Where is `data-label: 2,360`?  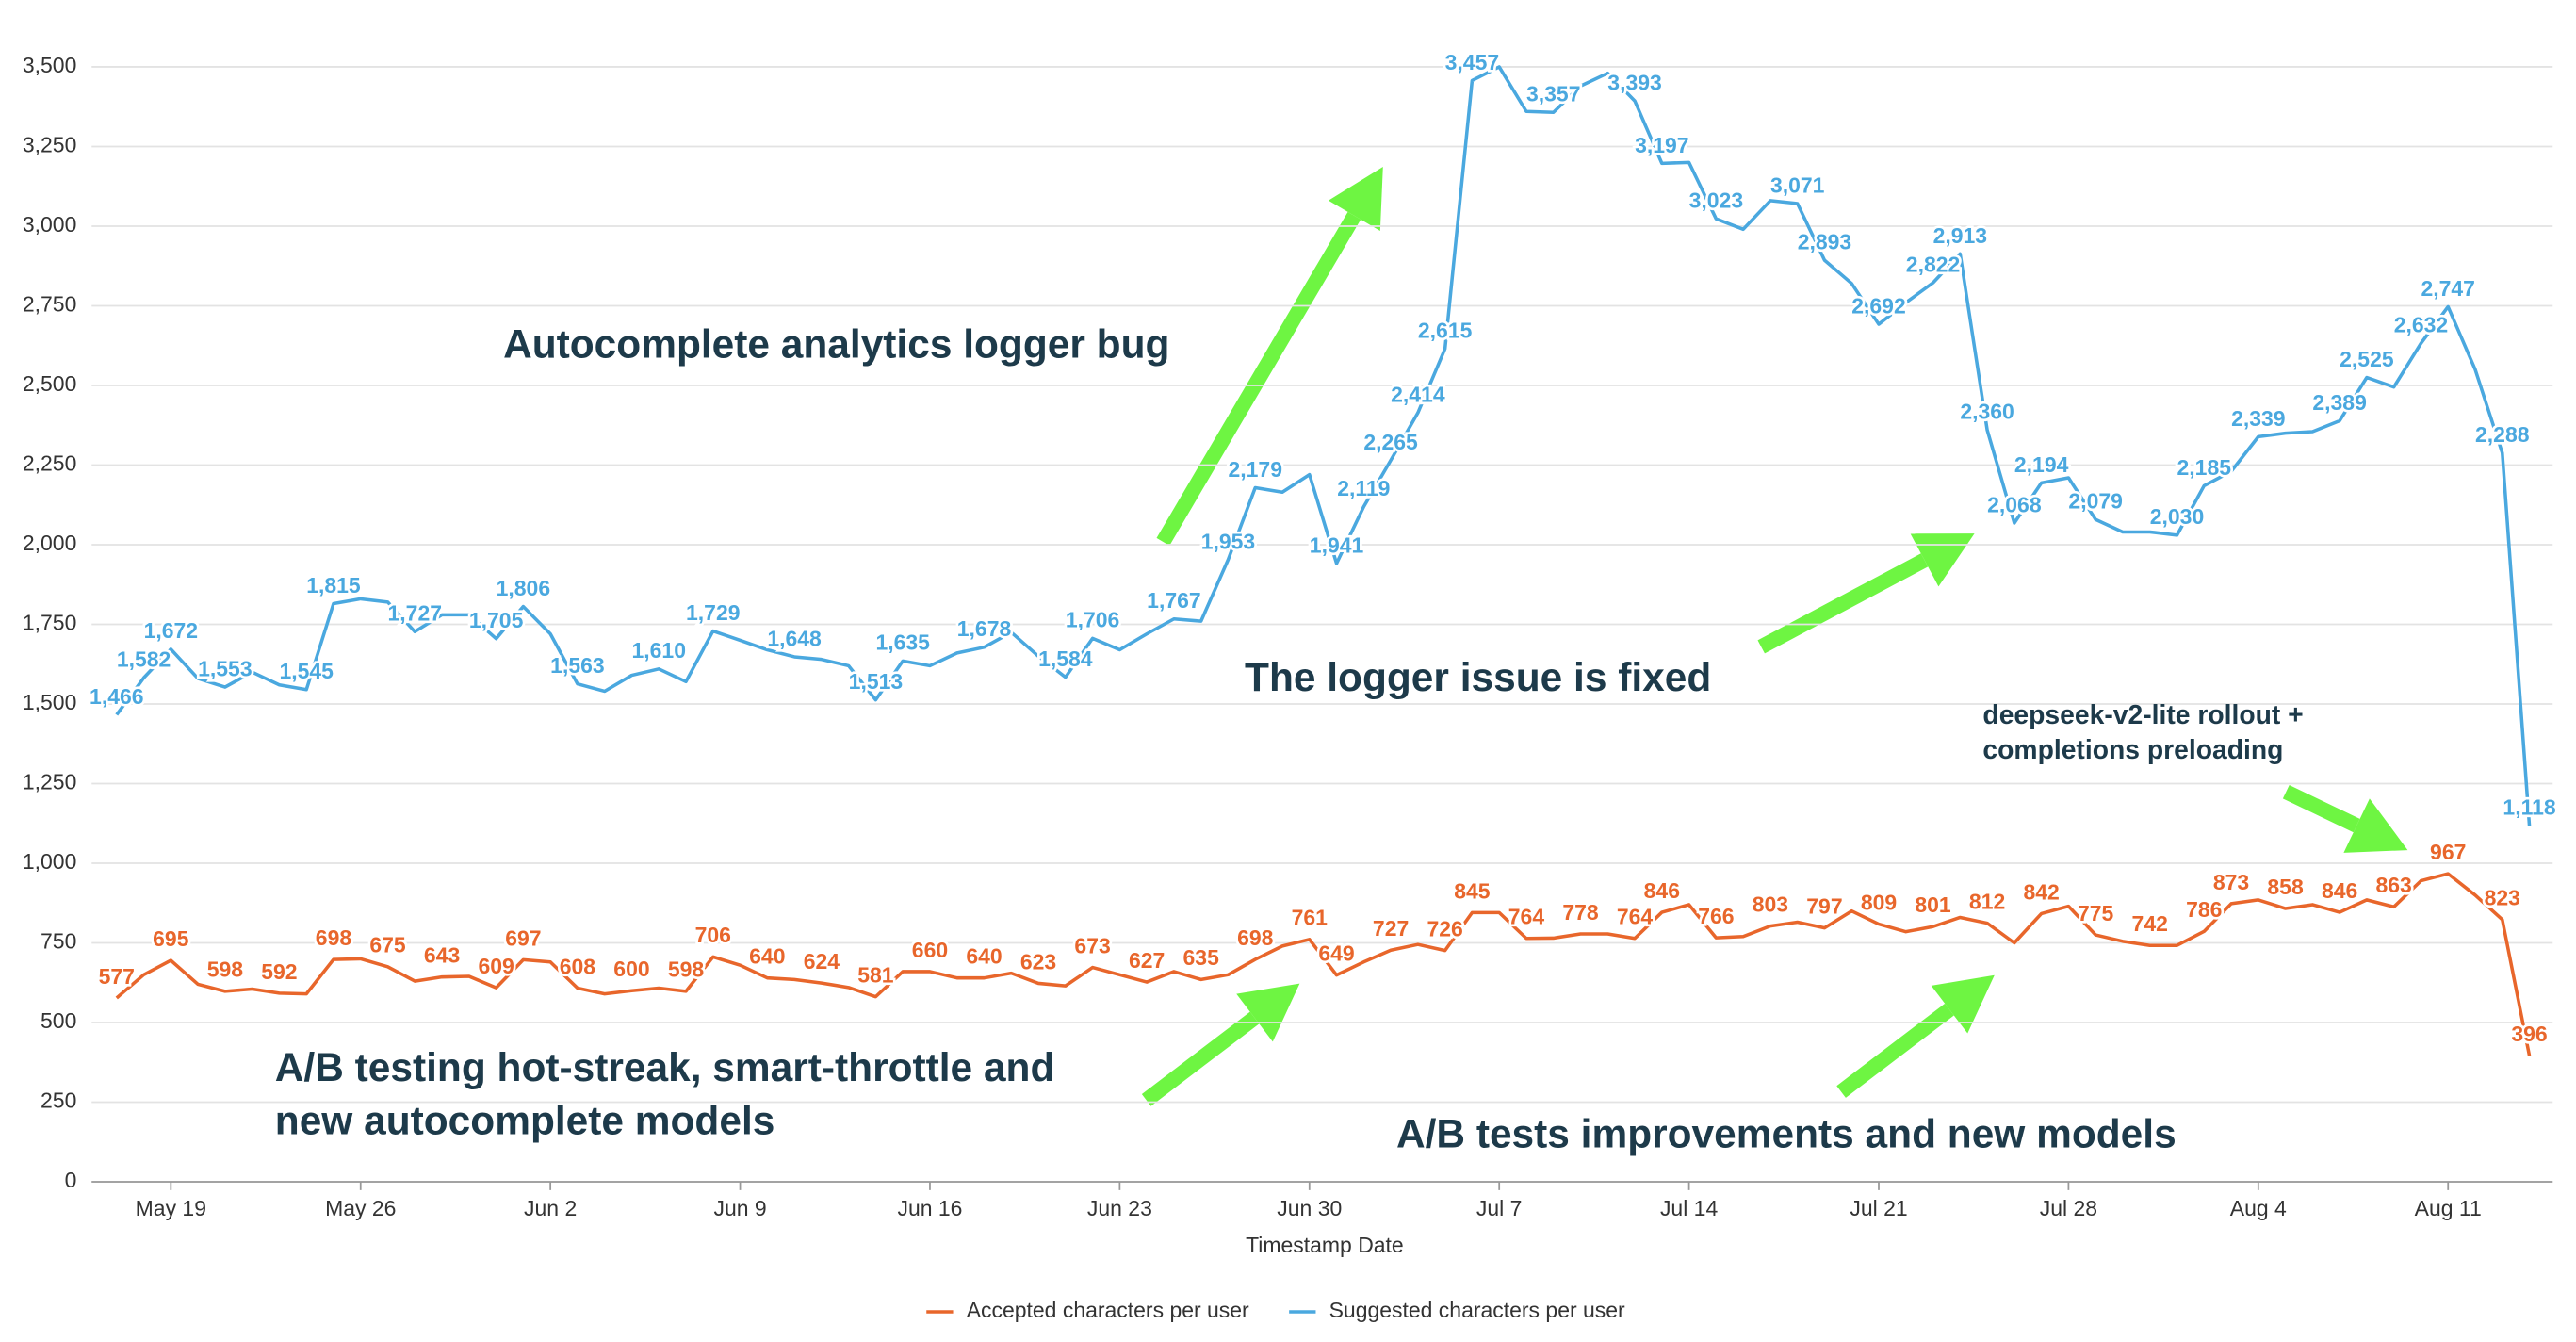 data-label: 2,360 is located at coordinates (1987, 412).